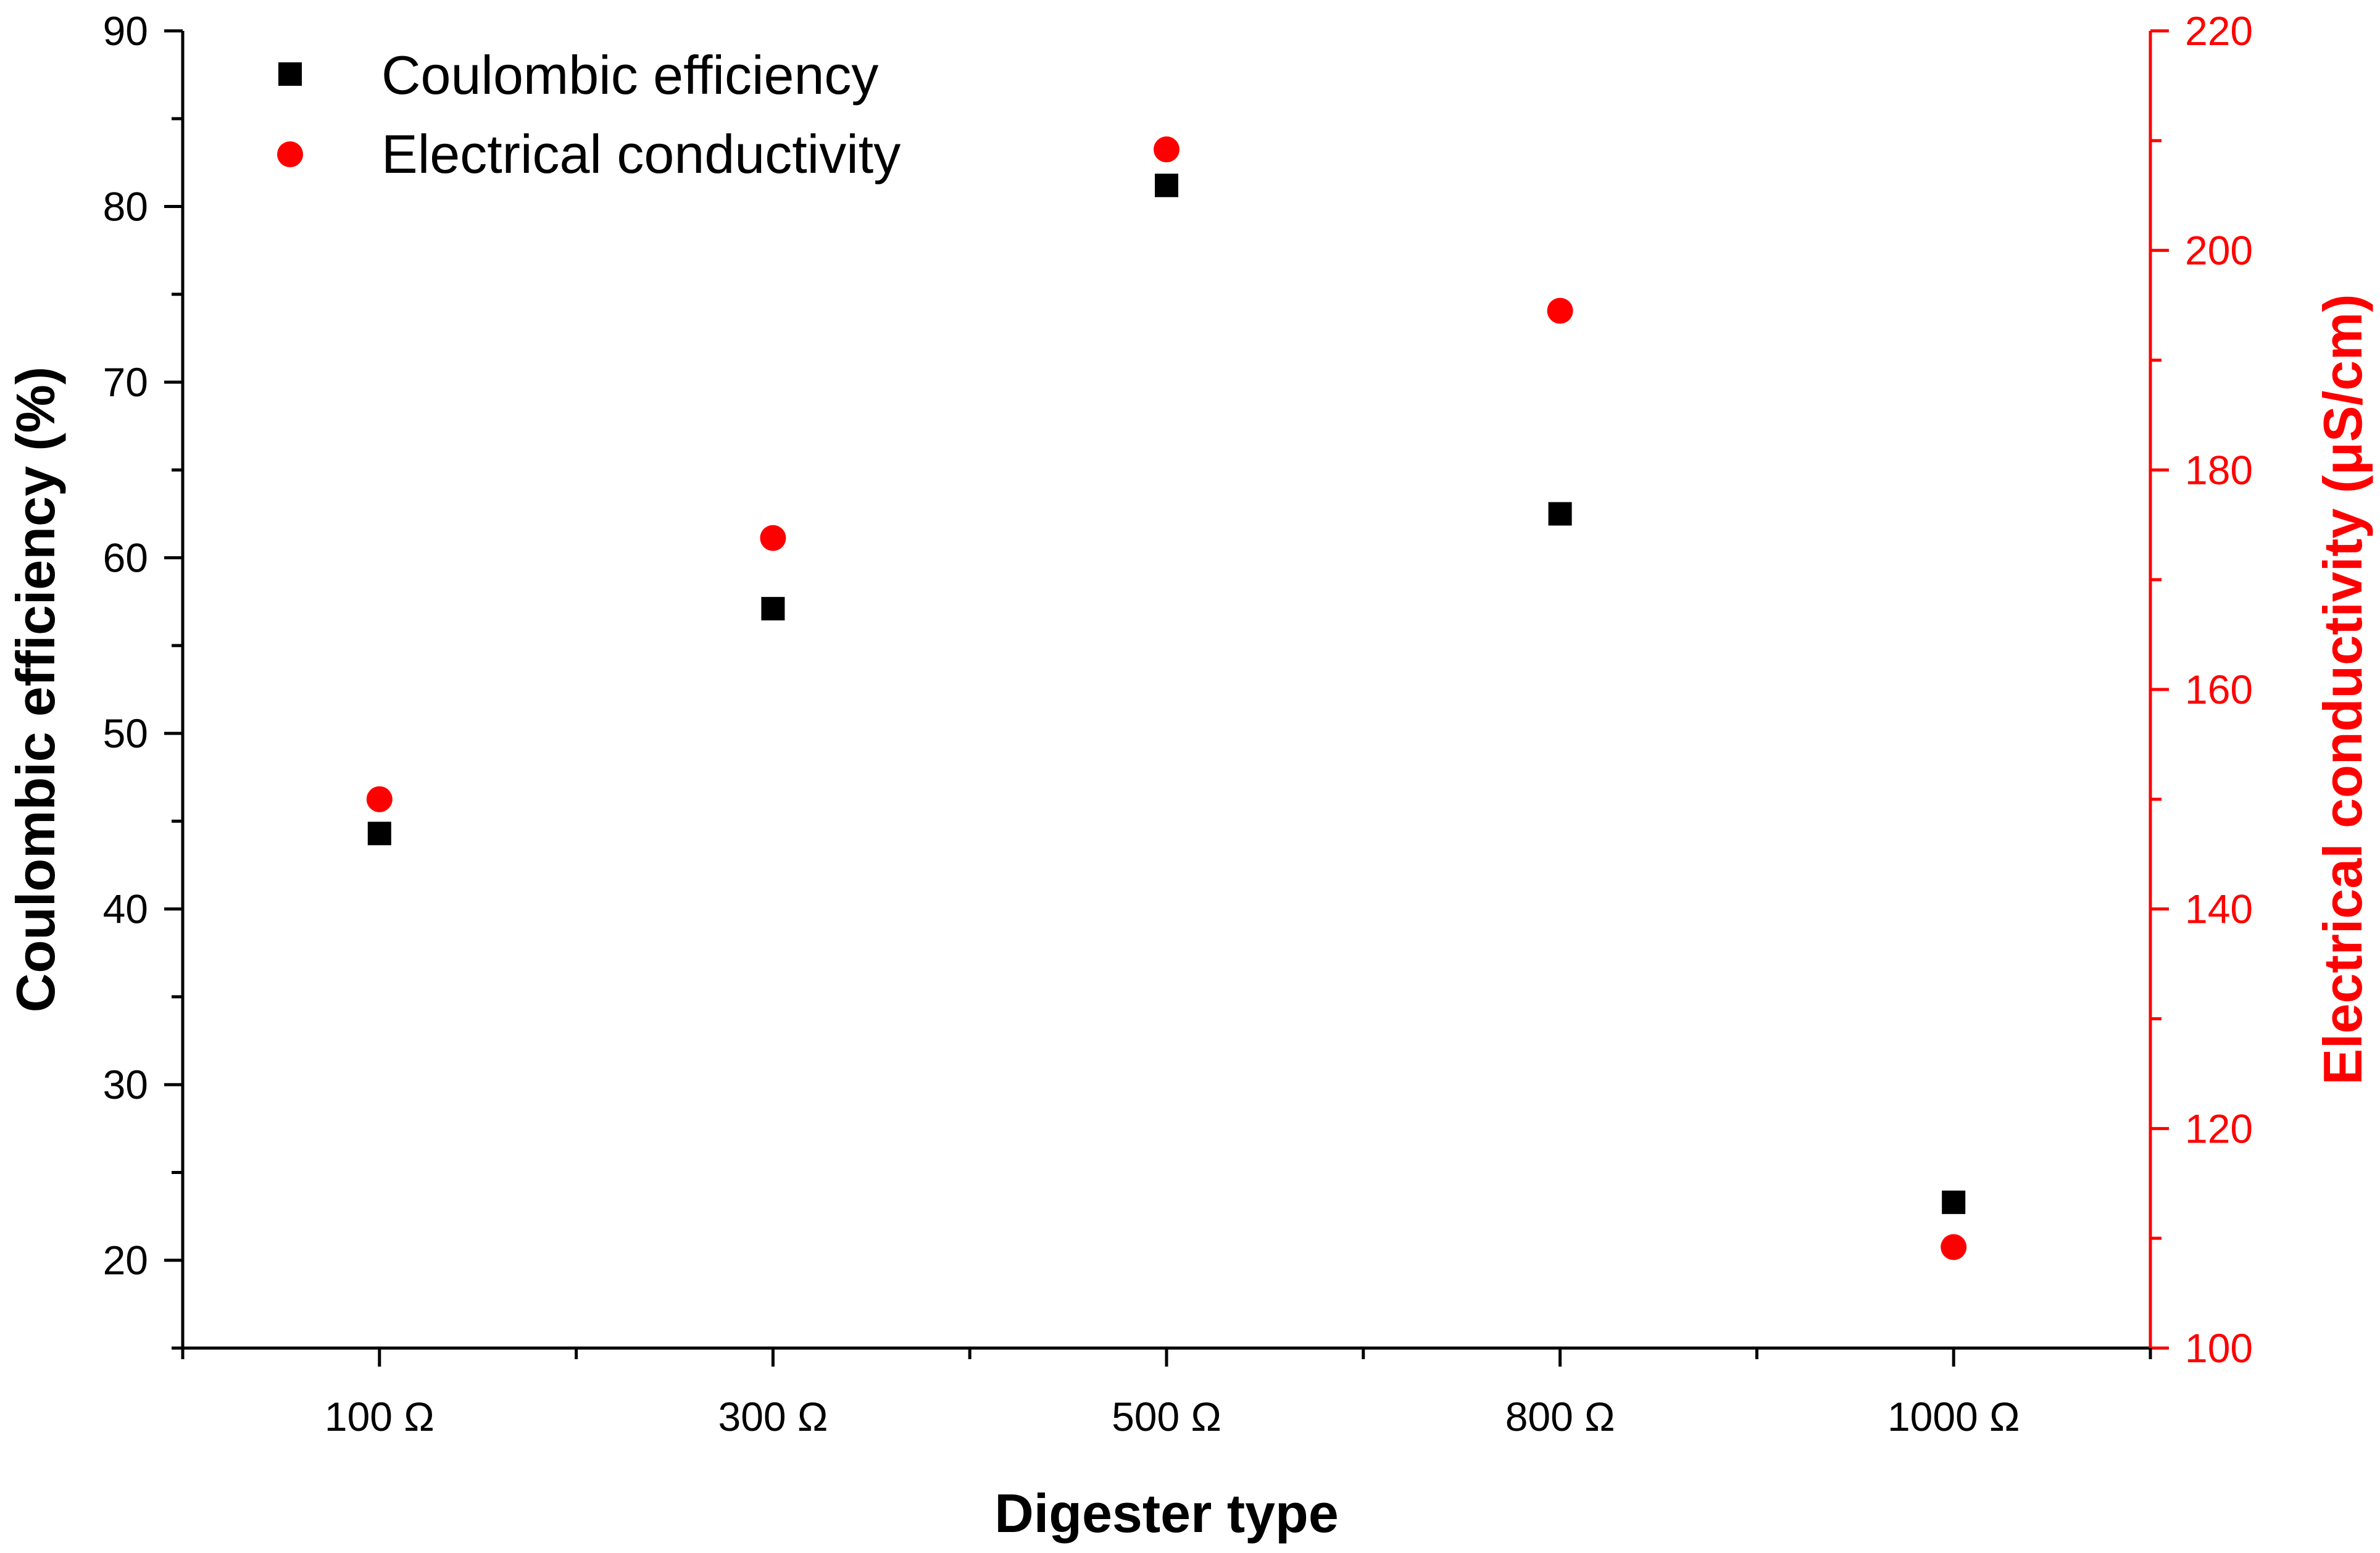 This screenshot has width=2380, height=1553. I want to click on right-axis-tick-label: 140, so click(2219, 909).